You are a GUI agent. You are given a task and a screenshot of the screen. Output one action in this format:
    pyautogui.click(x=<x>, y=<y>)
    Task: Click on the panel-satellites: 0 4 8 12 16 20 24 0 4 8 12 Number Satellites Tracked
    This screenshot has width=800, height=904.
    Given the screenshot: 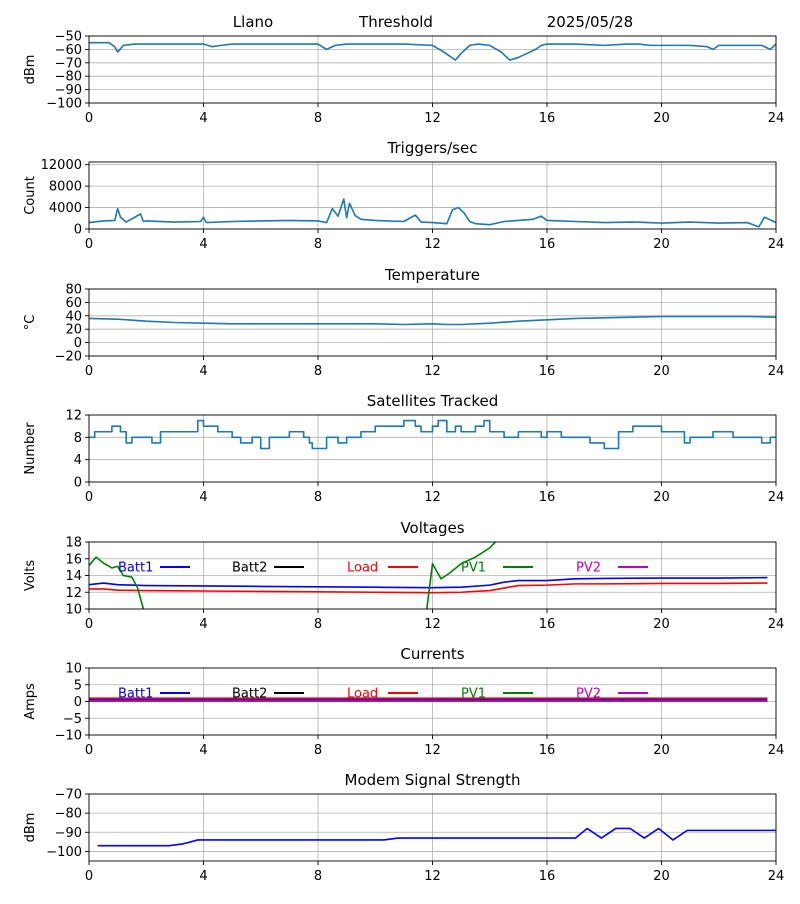 What is the action you would take?
    pyautogui.click(x=403, y=448)
    